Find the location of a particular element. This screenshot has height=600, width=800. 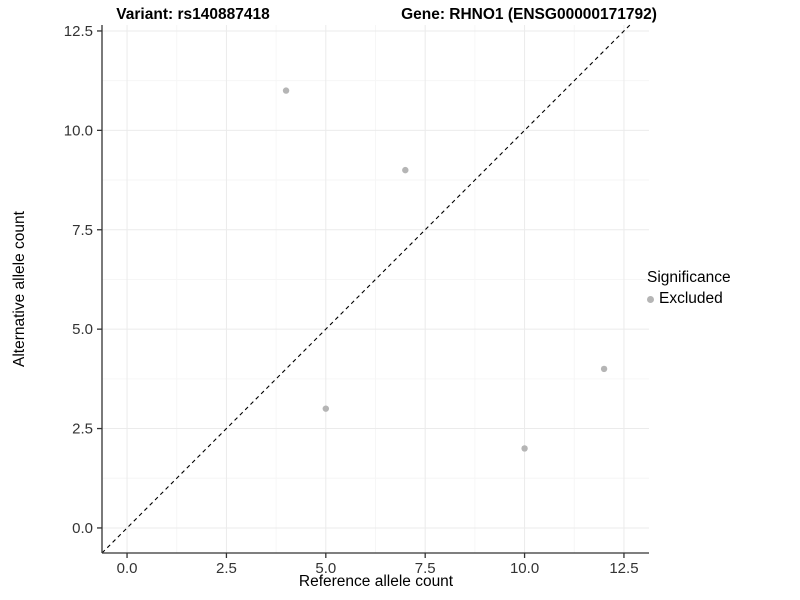

y-tick-label: 2.5 is located at coordinates (82, 429).